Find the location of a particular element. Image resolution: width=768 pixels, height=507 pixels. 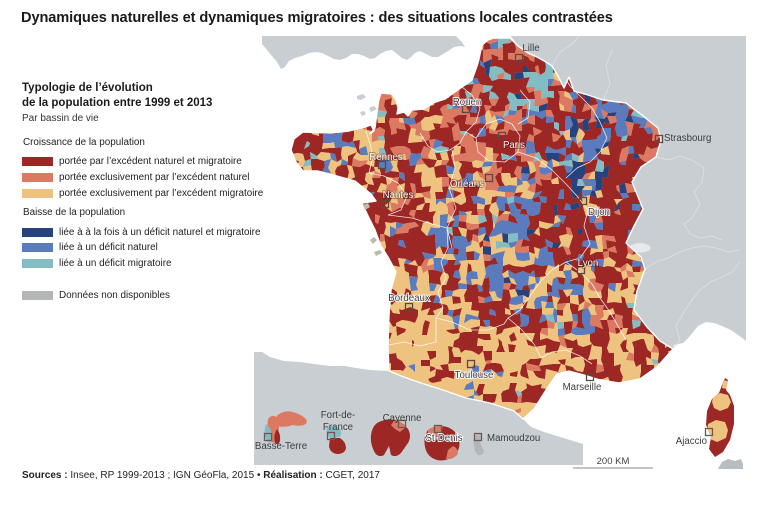

svg-text: France is located at coordinates (338, 427).